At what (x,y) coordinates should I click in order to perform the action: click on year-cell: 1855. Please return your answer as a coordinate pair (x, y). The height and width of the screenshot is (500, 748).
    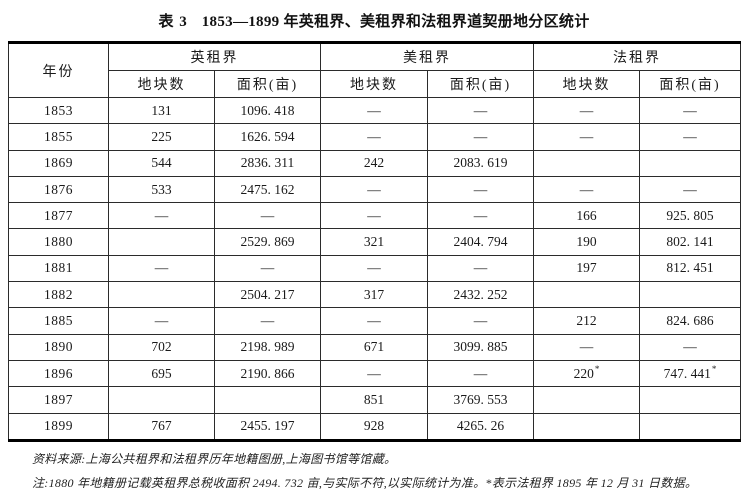
    Looking at the image, I should click on (58, 137).